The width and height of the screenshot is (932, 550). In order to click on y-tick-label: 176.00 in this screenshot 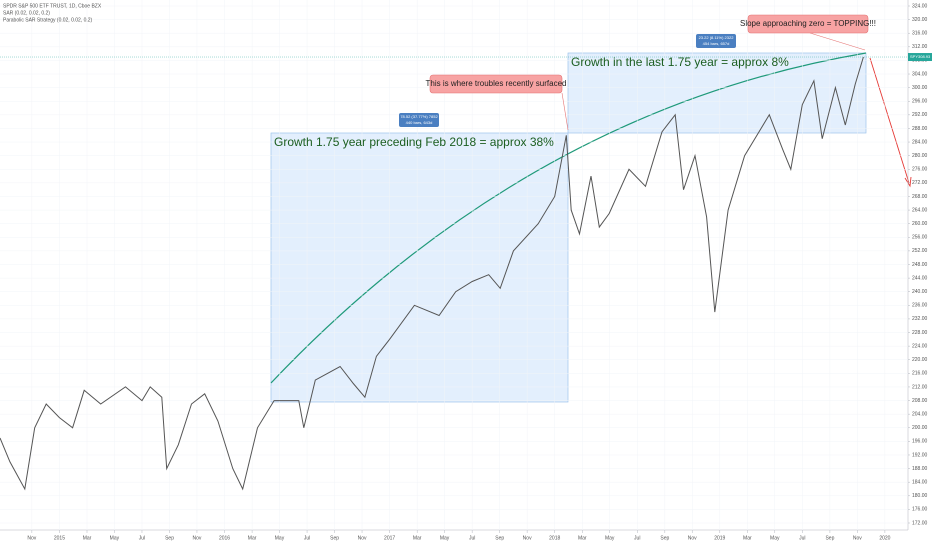, I will do `click(920, 510)`.